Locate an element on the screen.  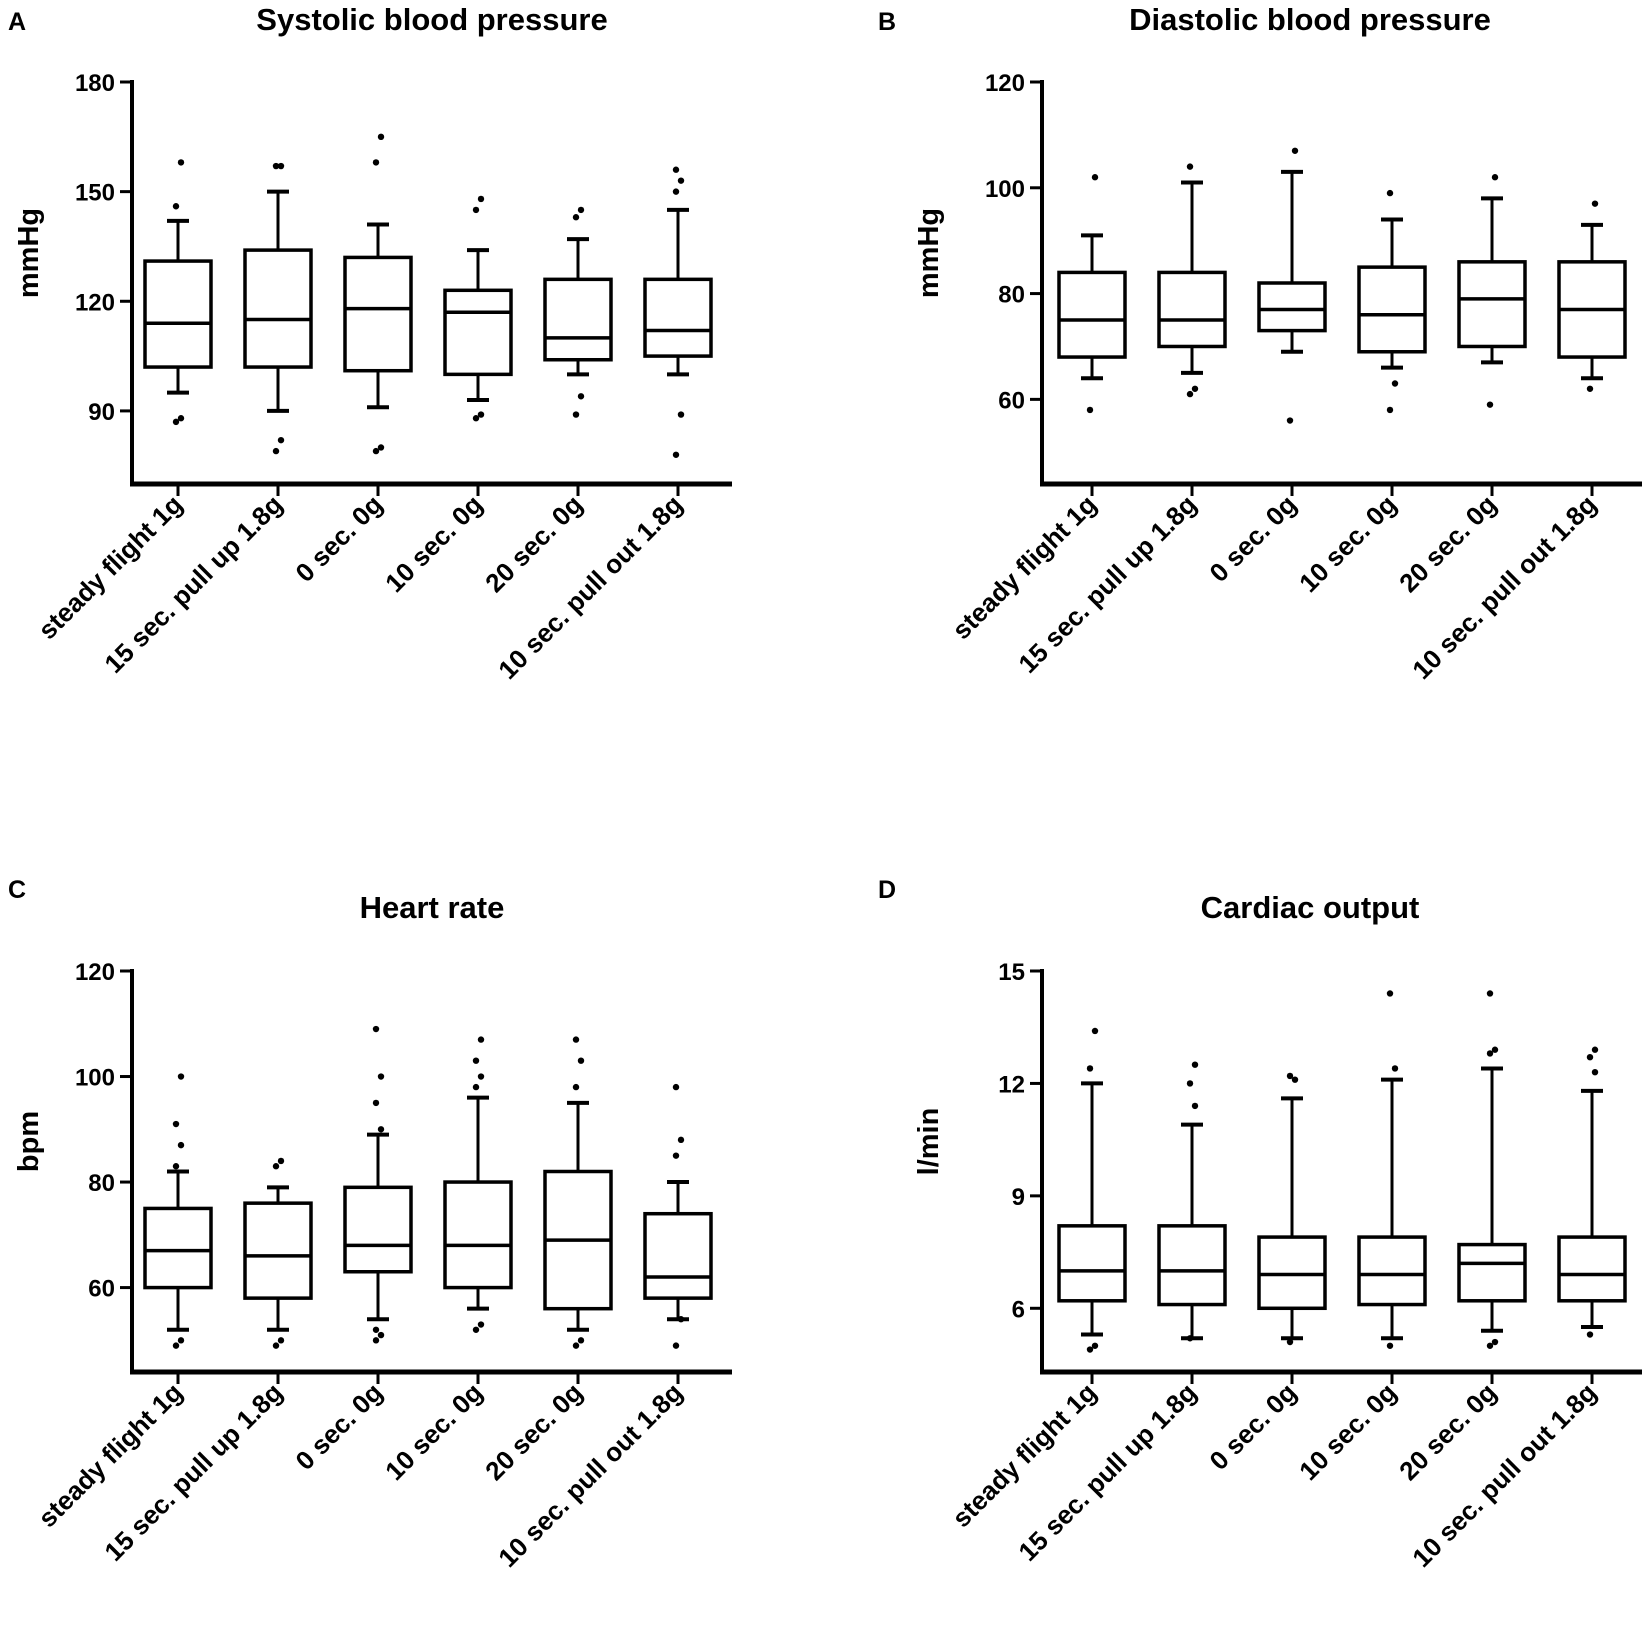
y-axis-title: l/min is located at coordinates (929, 1142).